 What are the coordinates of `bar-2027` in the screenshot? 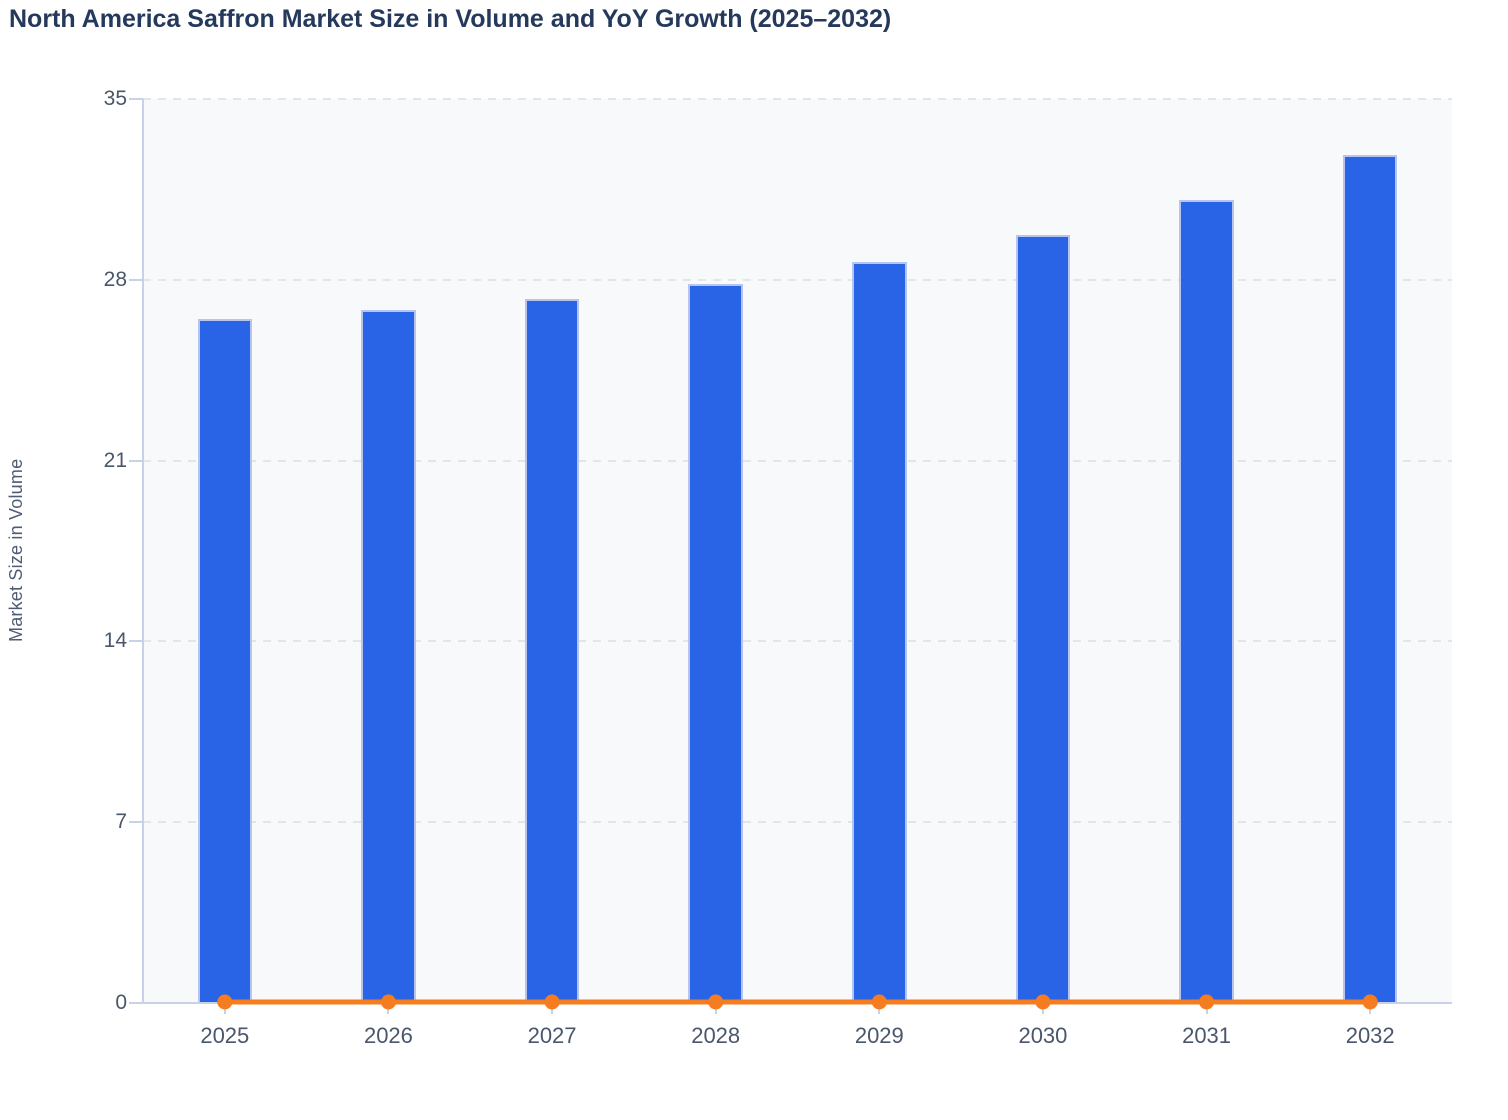 It's located at (552, 651).